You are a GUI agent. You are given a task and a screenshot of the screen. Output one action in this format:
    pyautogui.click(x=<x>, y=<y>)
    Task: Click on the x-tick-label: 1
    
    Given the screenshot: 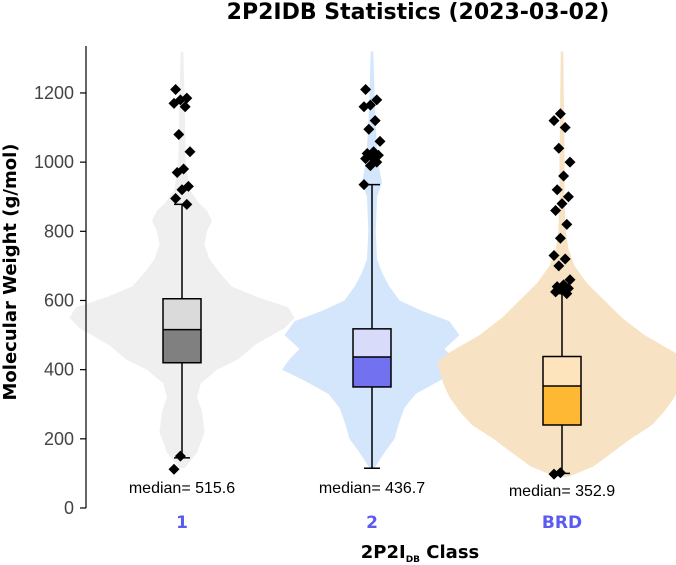 What is the action you would take?
    pyautogui.click(x=182, y=523)
    